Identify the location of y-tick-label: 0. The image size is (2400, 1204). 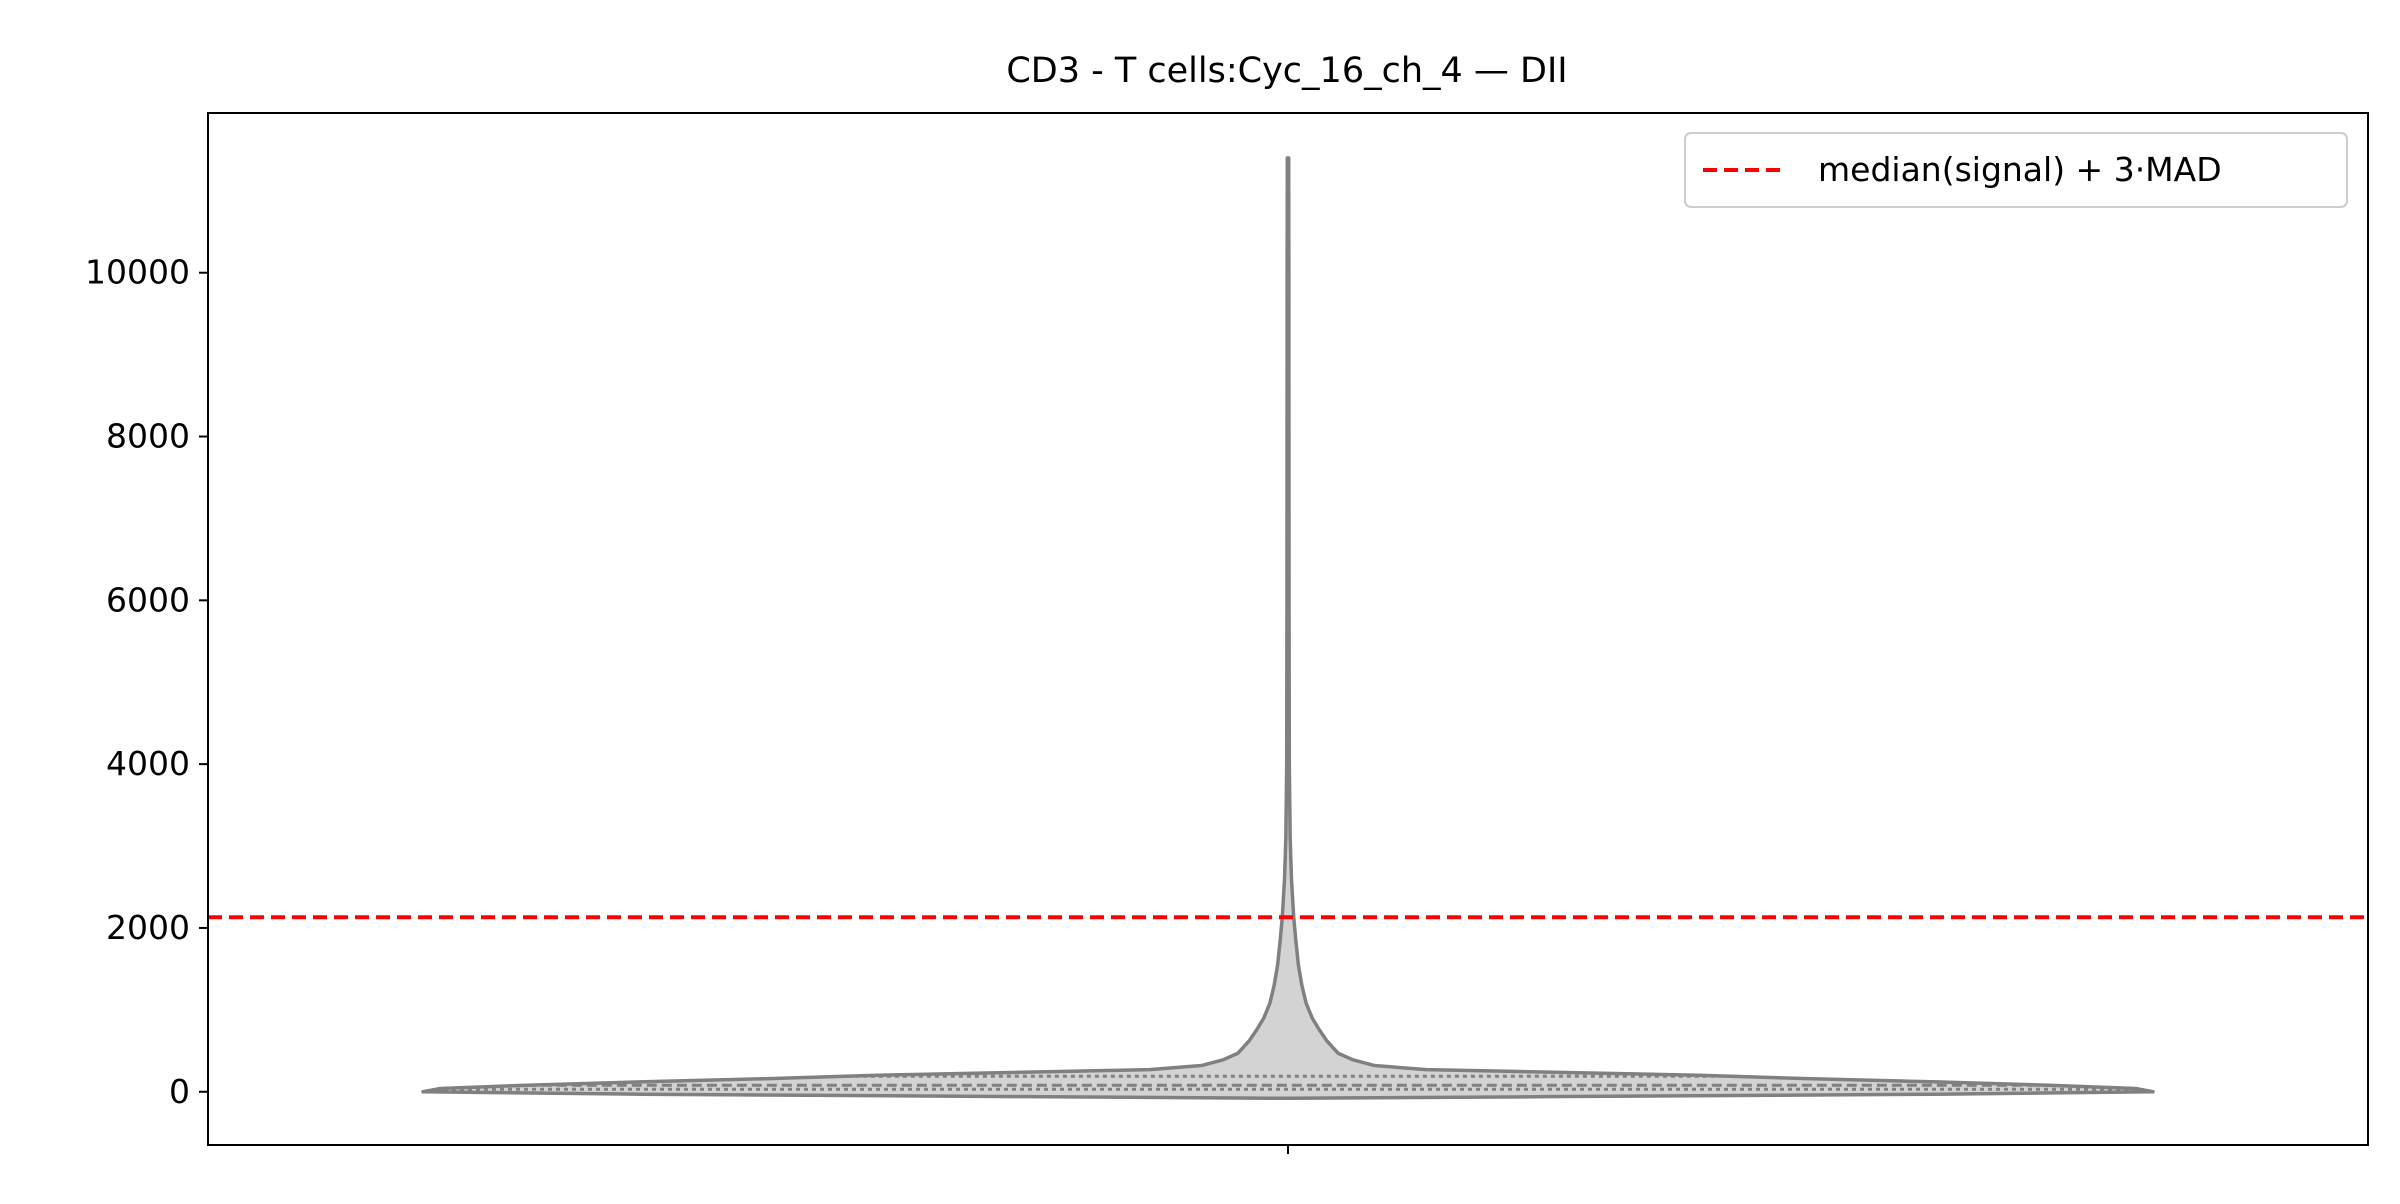
(179, 1091).